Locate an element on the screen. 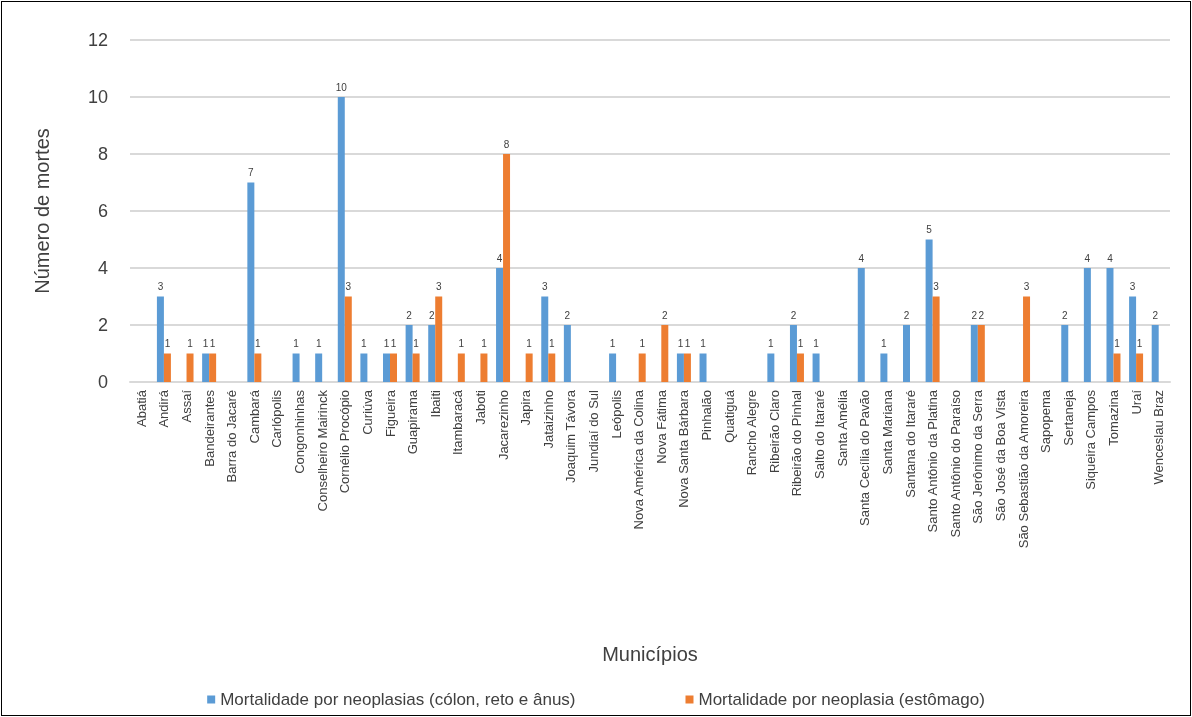 The height and width of the screenshot is (717, 1192). y-tick-label: 2 is located at coordinates (102, 325).